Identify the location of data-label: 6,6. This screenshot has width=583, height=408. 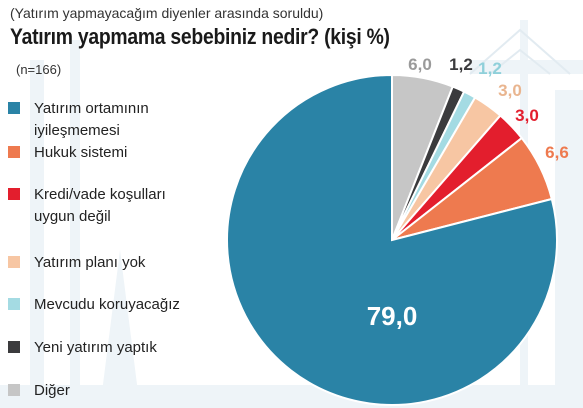
(557, 152).